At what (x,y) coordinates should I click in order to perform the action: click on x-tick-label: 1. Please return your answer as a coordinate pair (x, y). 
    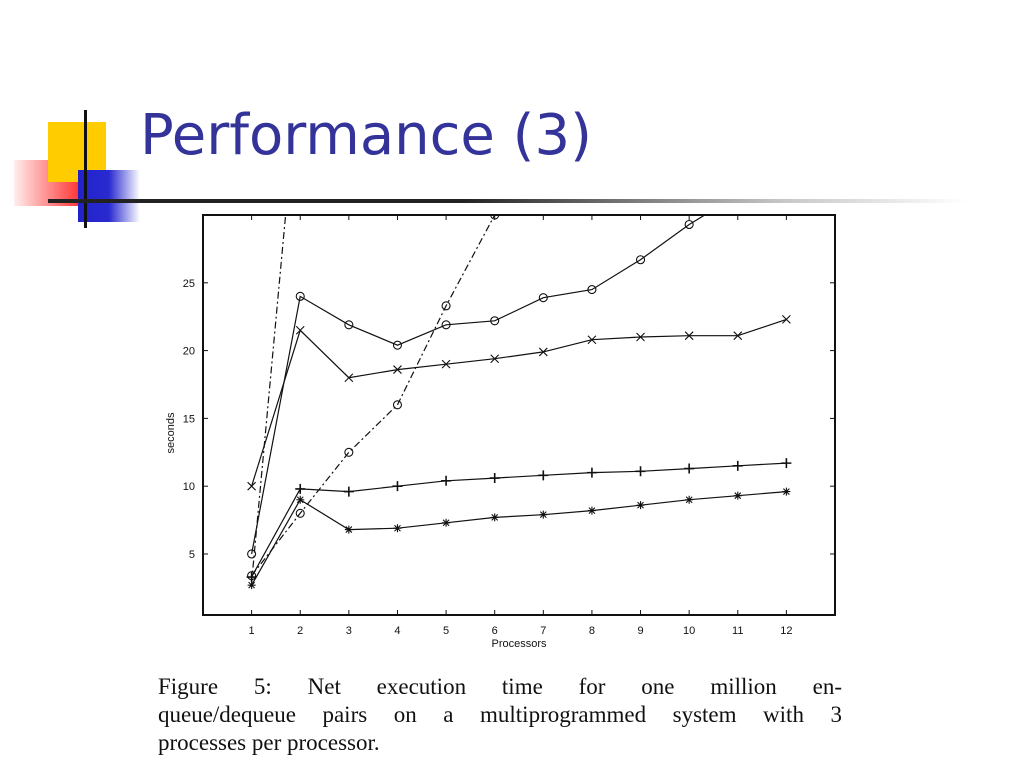
    Looking at the image, I should click on (252, 631).